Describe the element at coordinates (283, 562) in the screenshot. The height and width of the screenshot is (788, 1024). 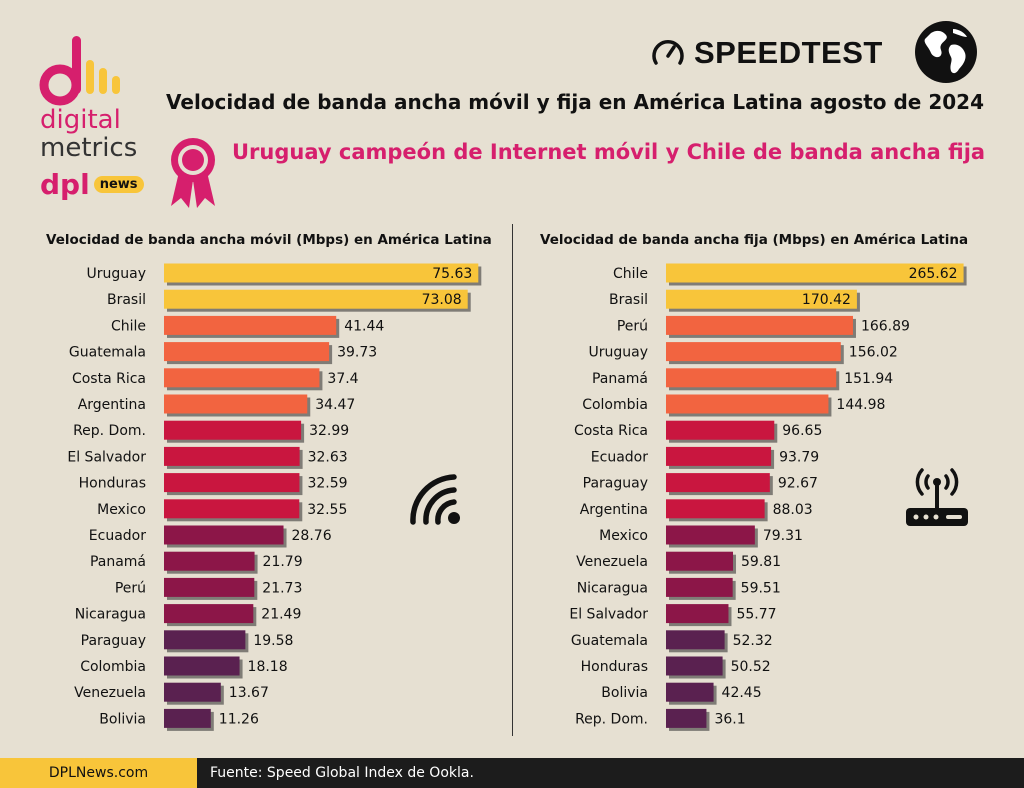
I see `value-label: 21.79` at that location.